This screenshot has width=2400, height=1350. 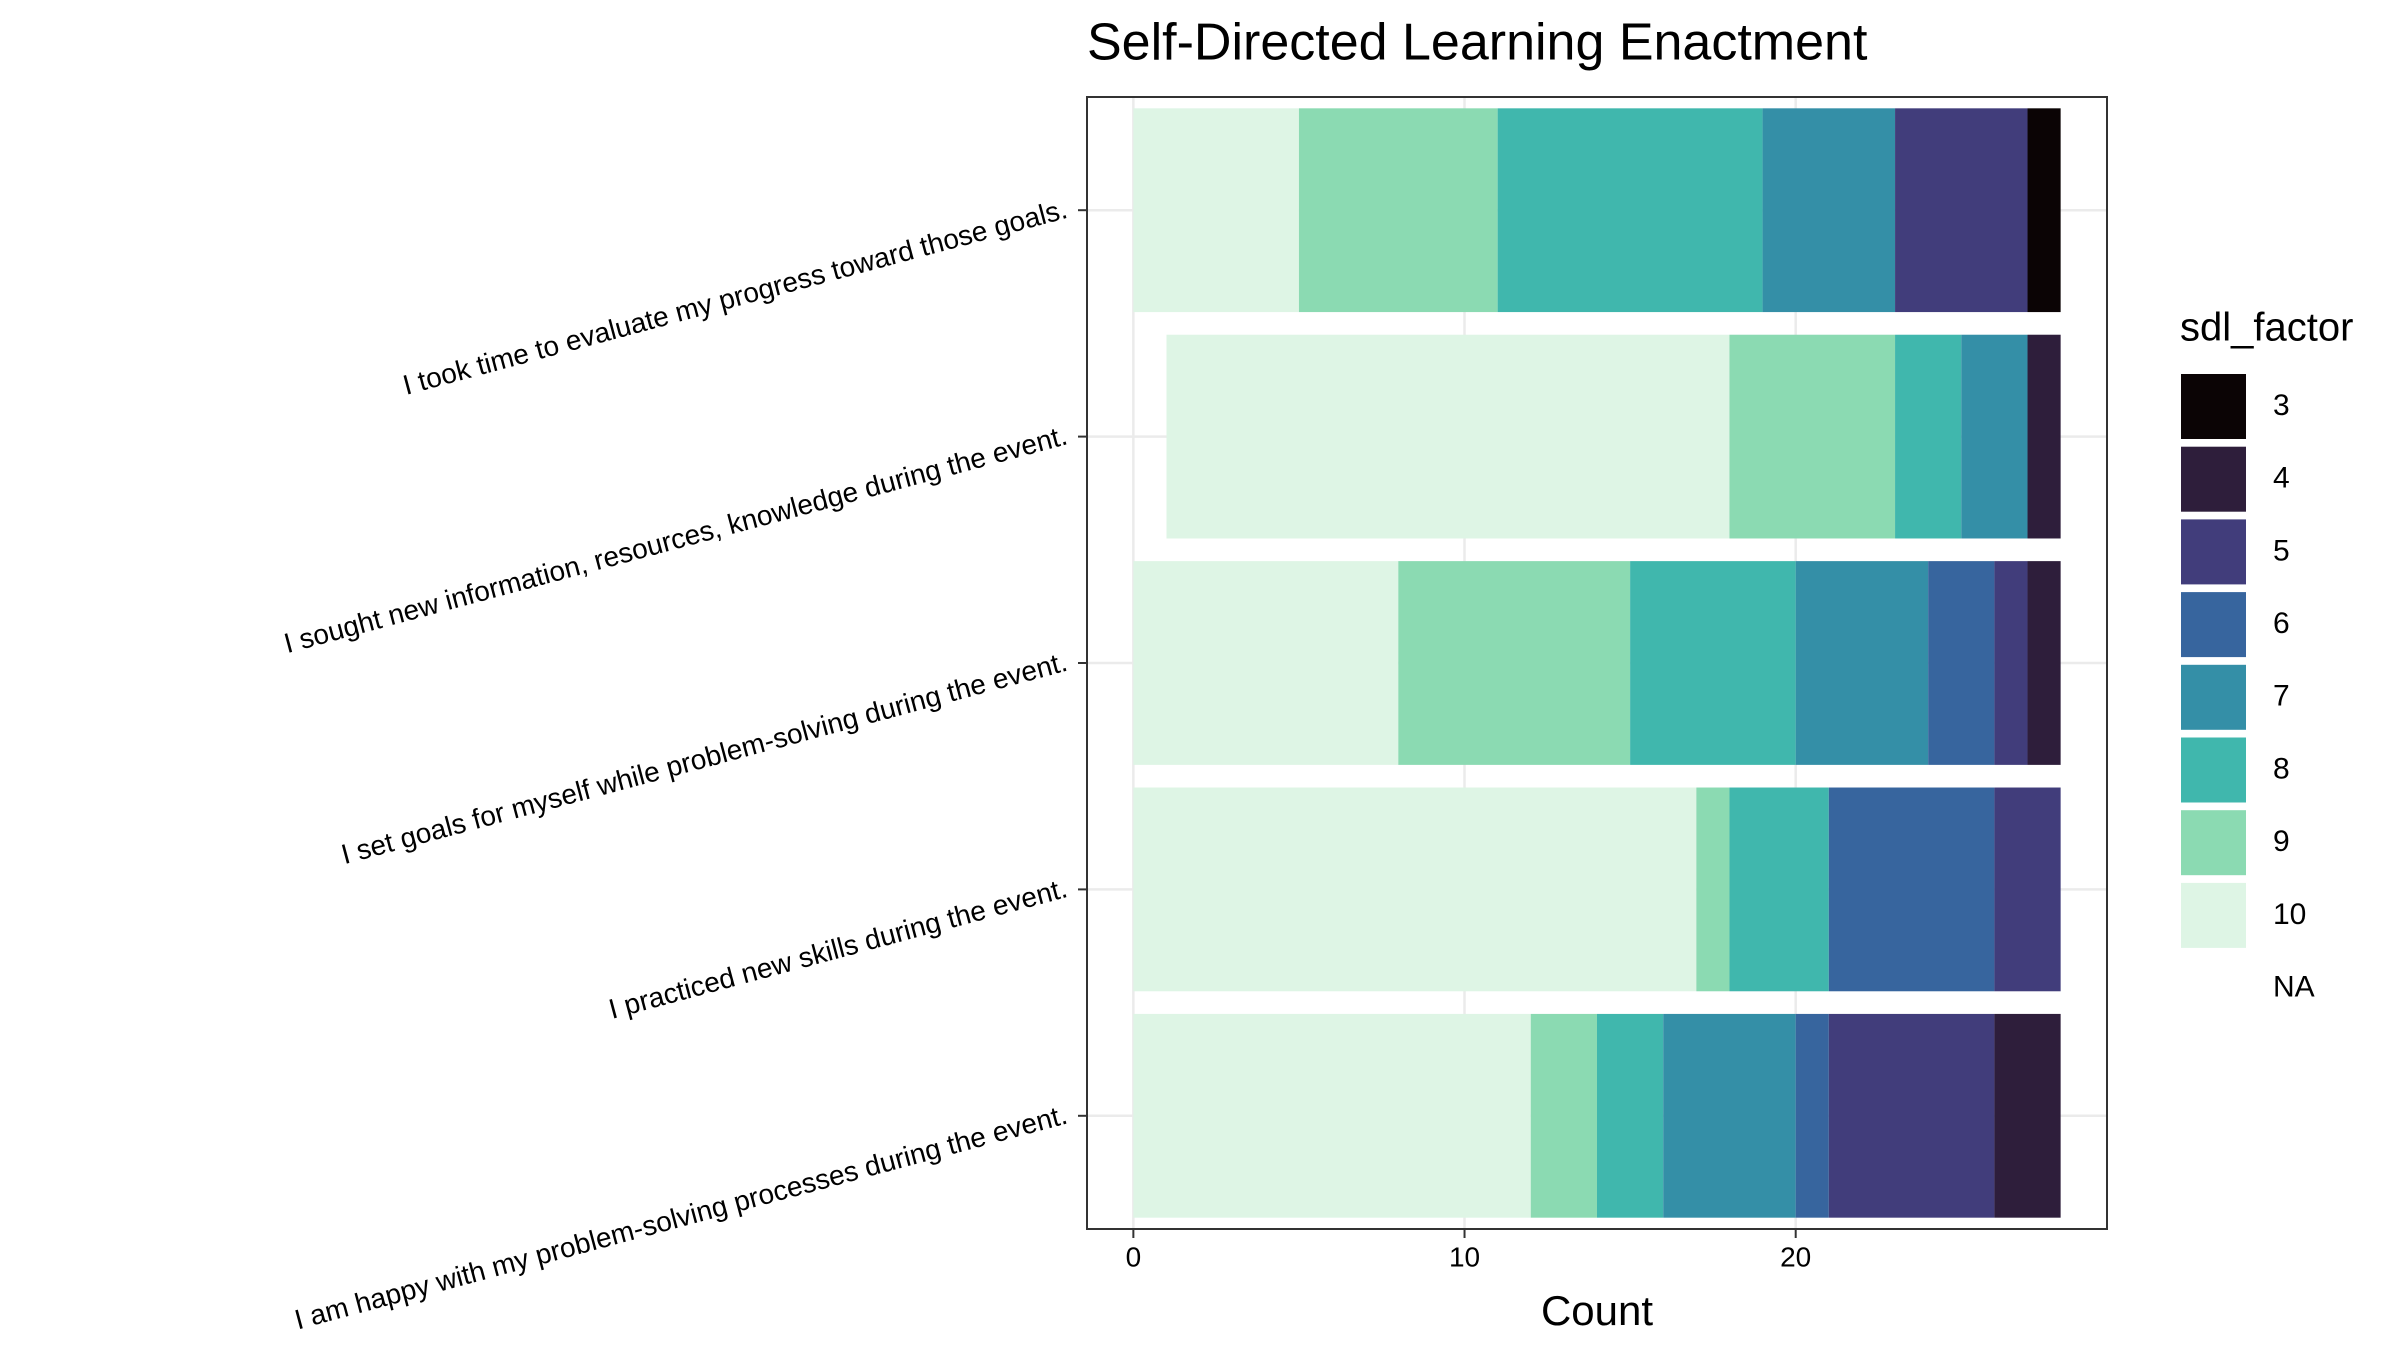 I want to click on x-tick-label: 0, so click(x=1134, y=1256).